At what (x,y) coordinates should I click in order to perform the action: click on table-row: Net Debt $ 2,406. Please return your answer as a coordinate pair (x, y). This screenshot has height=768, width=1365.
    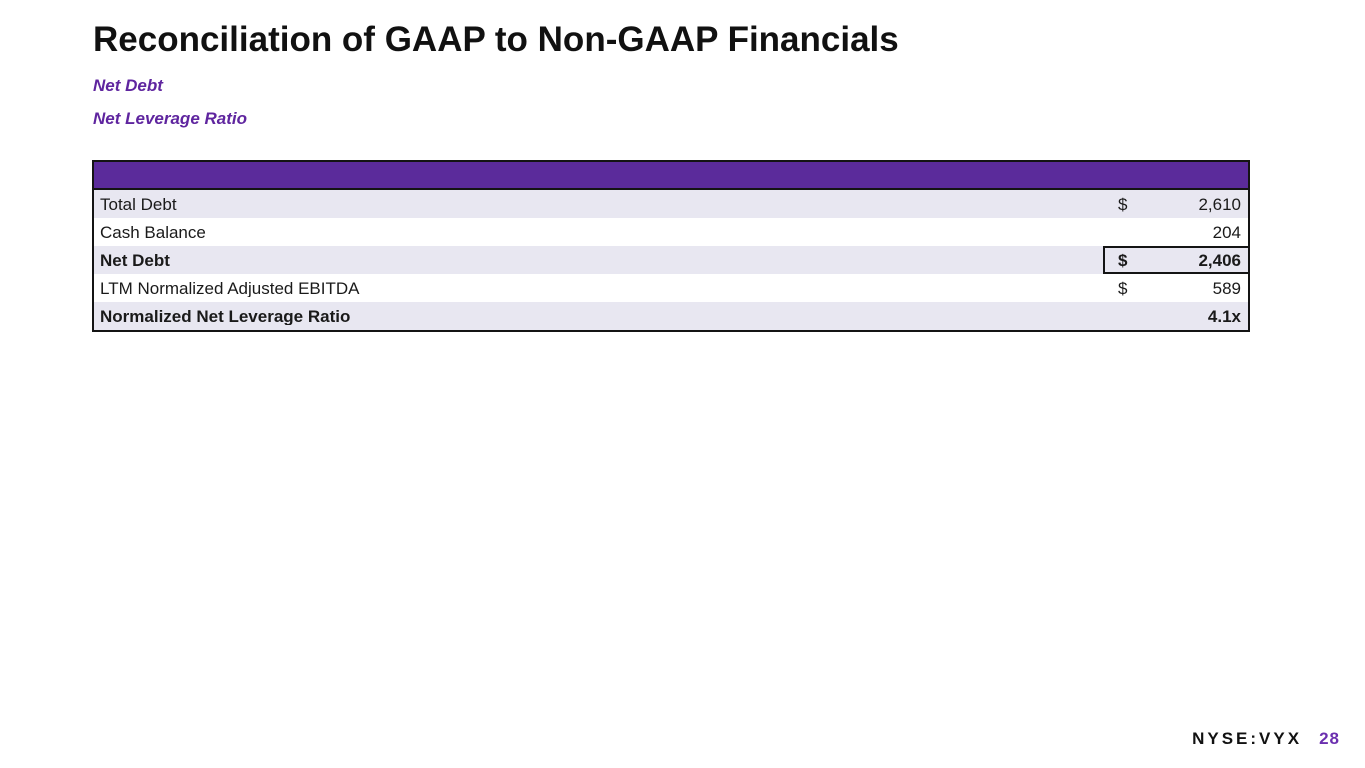
    Looking at the image, I should click on (671, 260).